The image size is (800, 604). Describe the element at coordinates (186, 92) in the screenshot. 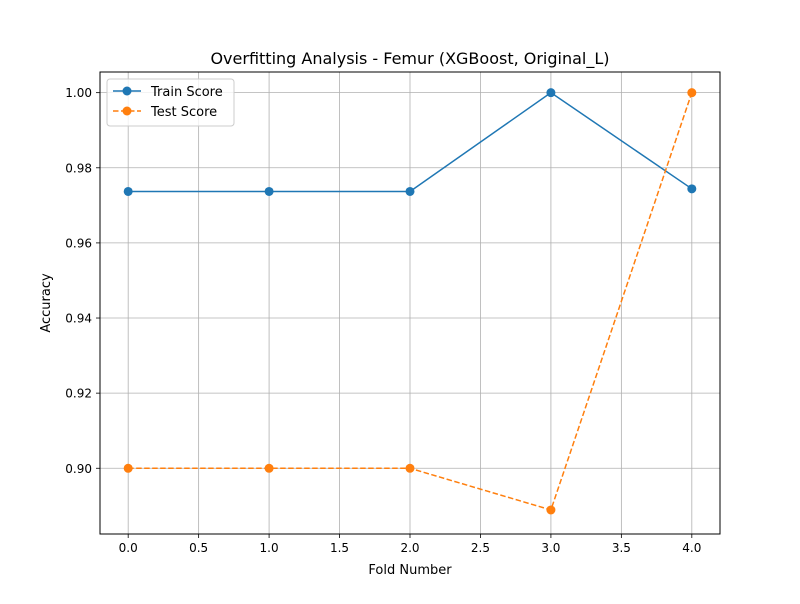

I see `legend-label-train: Train Score` at that location.